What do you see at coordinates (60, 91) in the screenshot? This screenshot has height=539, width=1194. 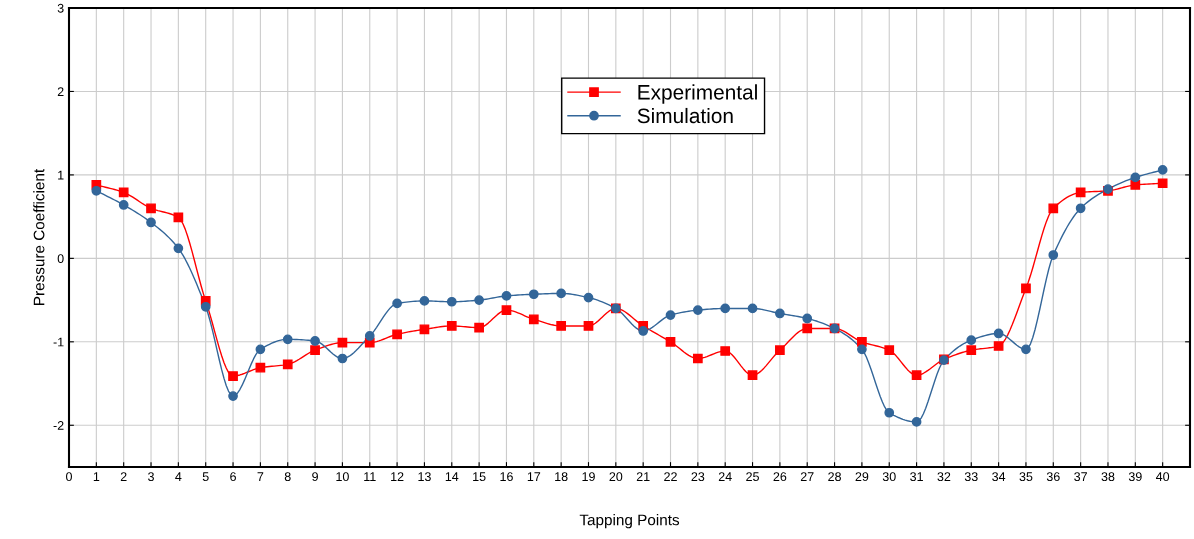 I see `y-tick-label: 2` at bounding box center [60, 91].